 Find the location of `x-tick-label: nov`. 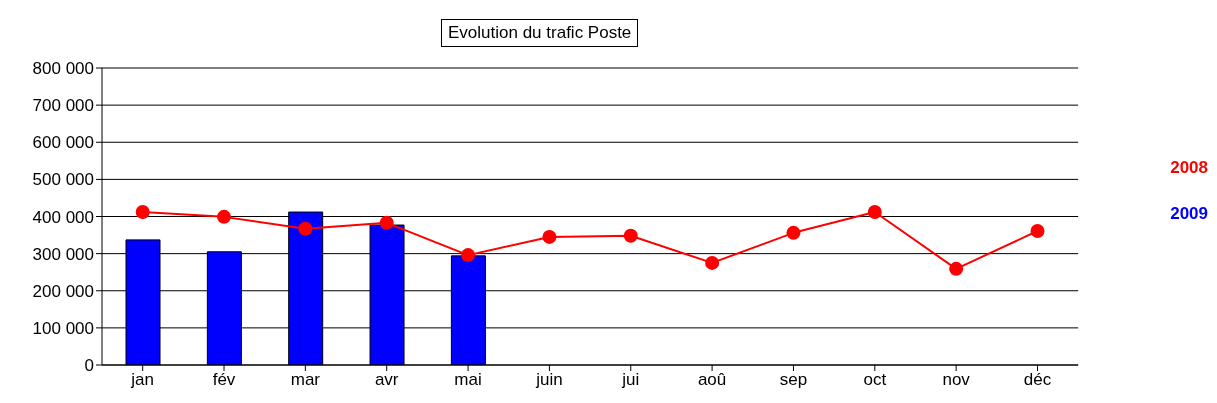

x-tick-label: nov is located at coordinates (956, 380).